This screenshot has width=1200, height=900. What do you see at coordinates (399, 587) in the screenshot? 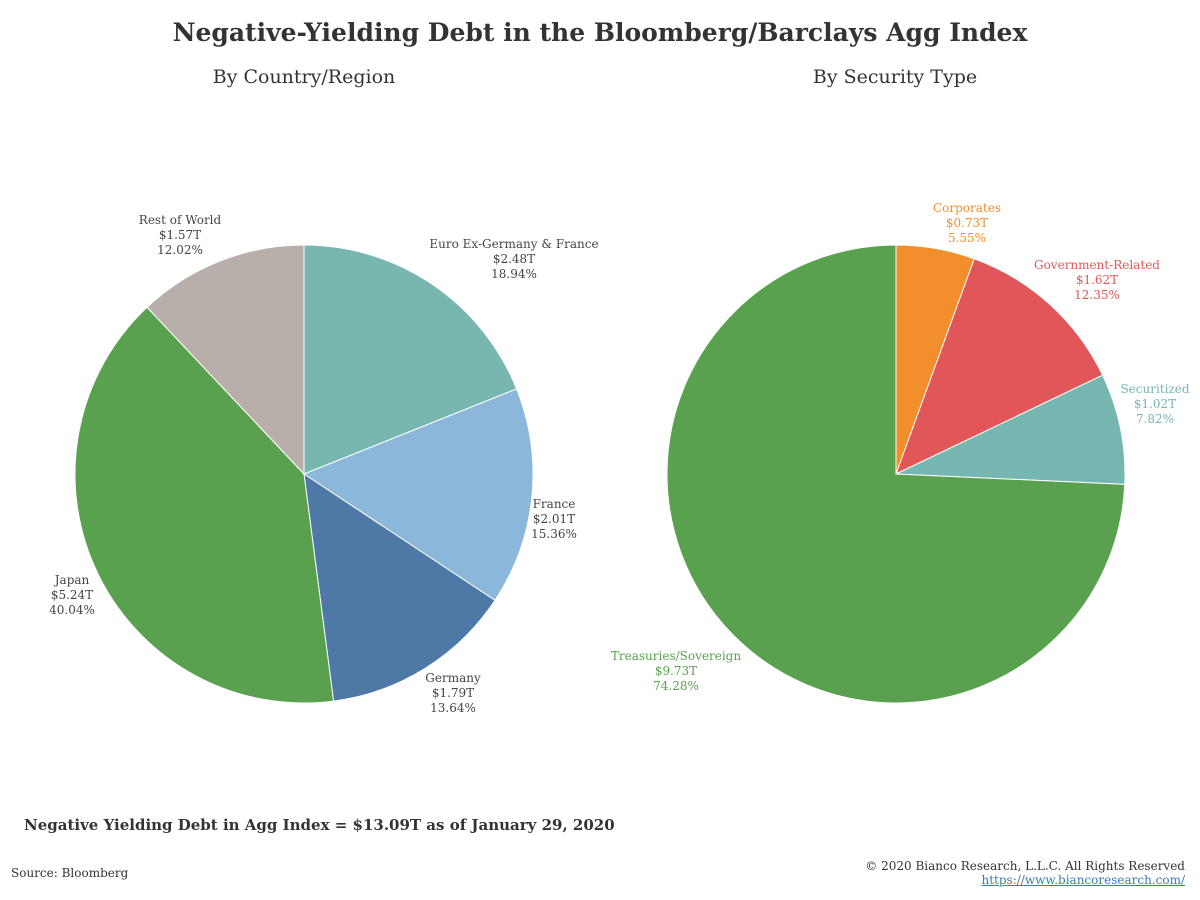
I see `pie-slice-germany` at bounding box center [399, 587].